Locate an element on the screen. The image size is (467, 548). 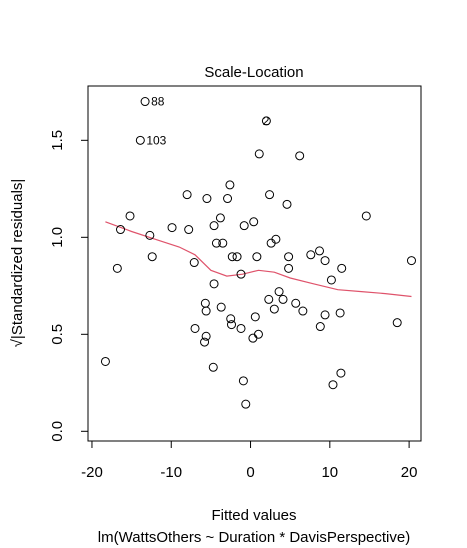
x-tick-label: -10 is located at coordinates (171, 472).